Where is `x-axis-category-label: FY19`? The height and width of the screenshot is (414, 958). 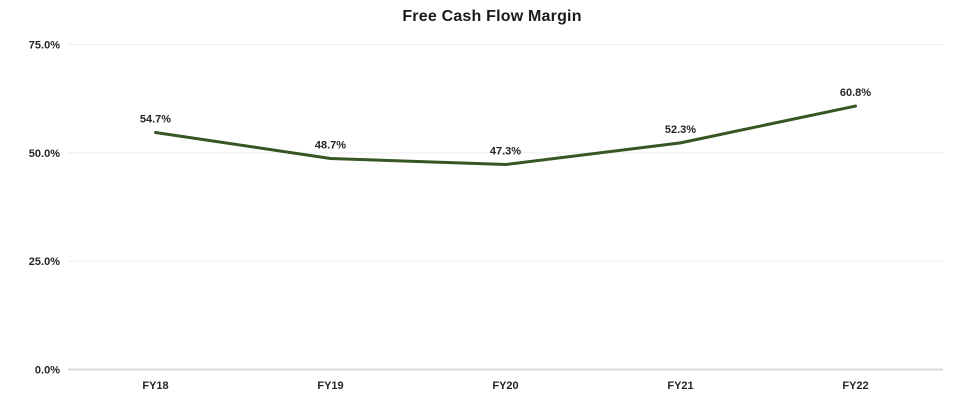
x-axis-category-label: FY19 is located at coordinates (330, 386).